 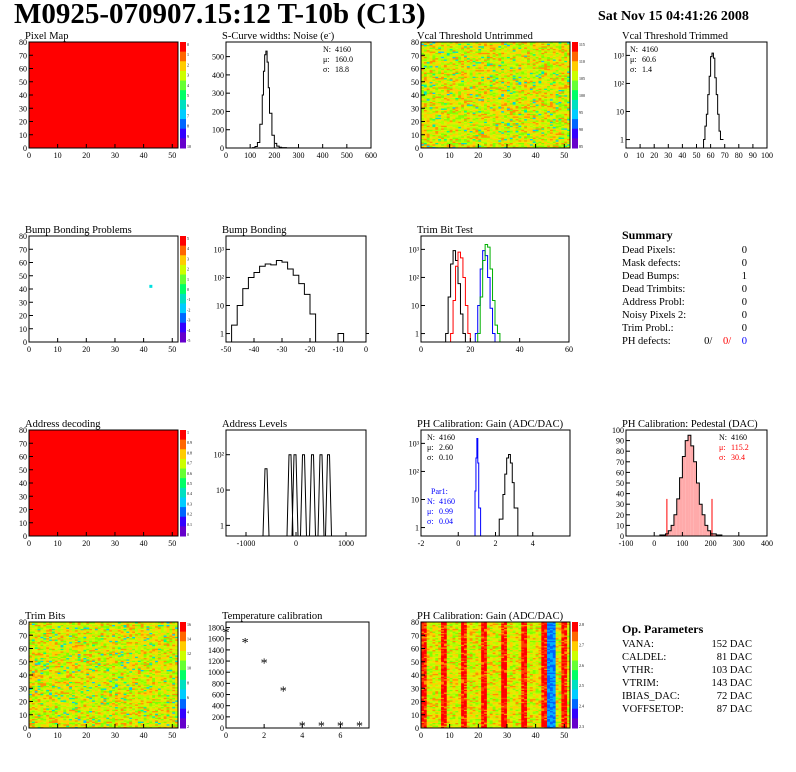 What do you see at coordinates (682, 543) in the screenshot?
I see `x-tick-label: 100` at bounding box center [682, 543].